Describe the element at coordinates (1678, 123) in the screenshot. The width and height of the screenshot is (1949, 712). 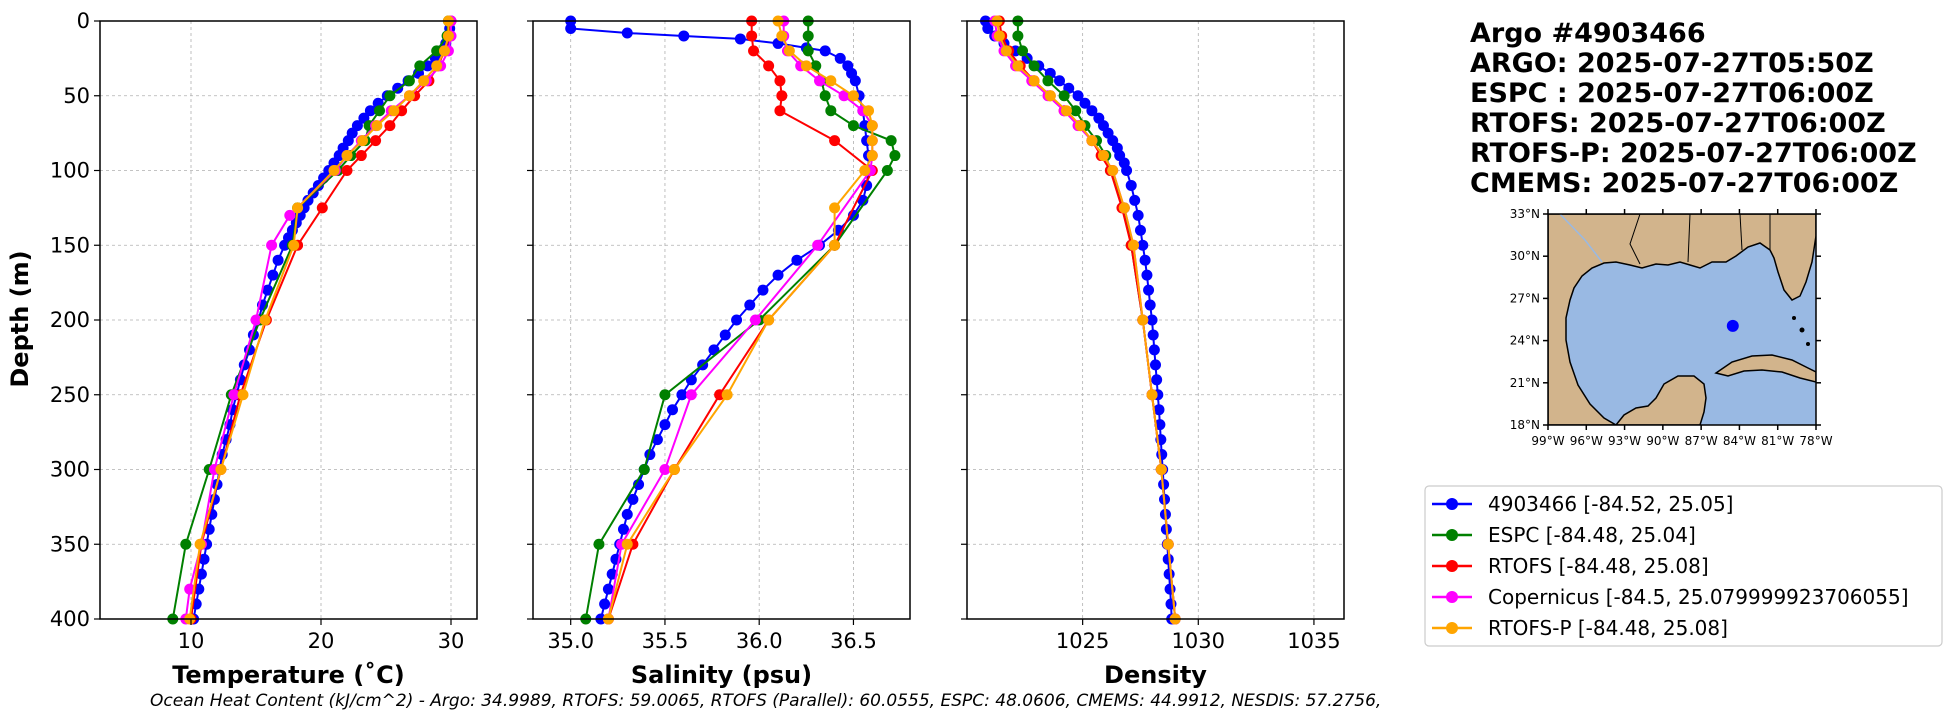
I see `title-line-rtofs-time: RTOFS: 2025-07-27T06:00Z` at that location.